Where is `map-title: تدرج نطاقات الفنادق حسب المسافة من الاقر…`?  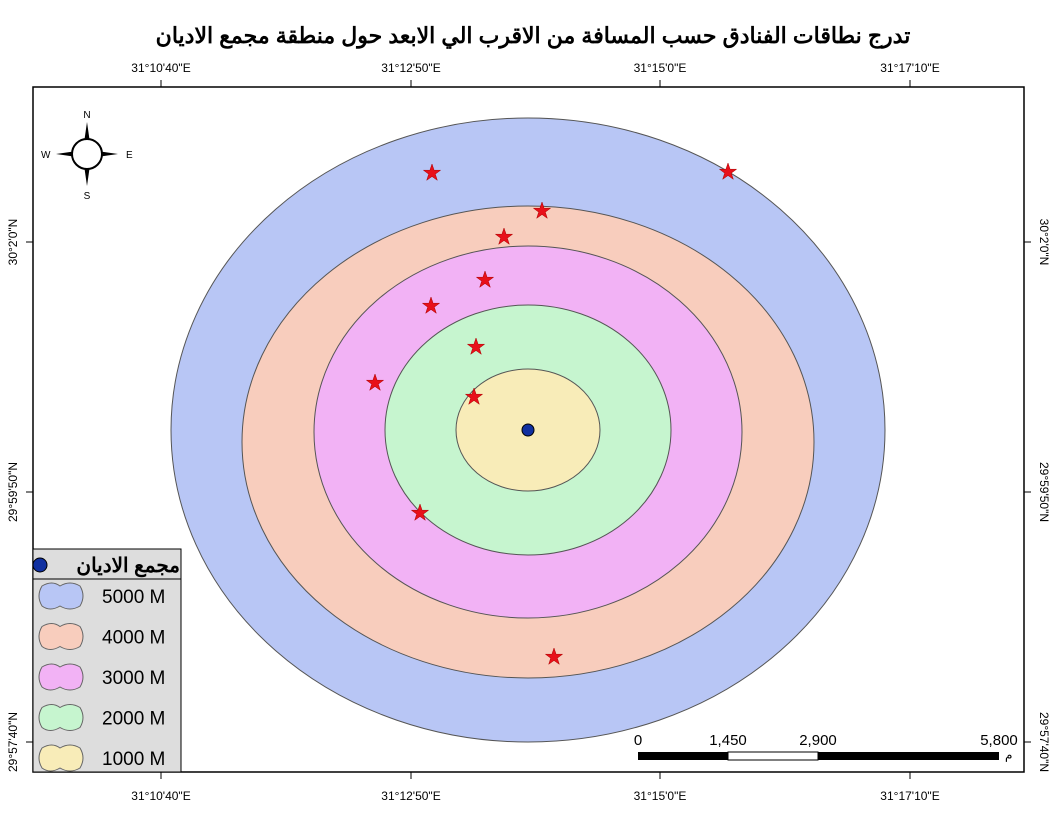
map-title: تدرج نطاقات الفنادق حسب المسافة من الاقر… is located at coordinates (533, 36).